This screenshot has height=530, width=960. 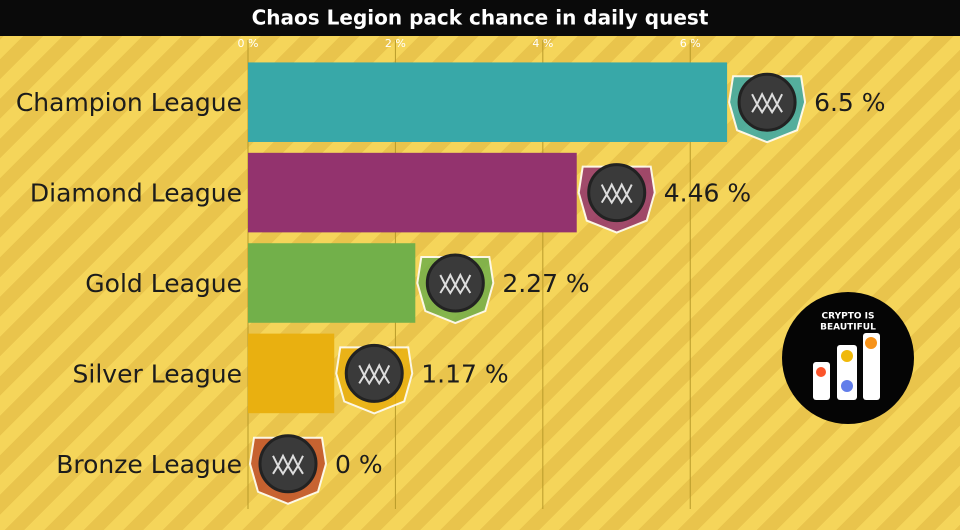 I want to click on title-bar, so click(x=480, y=18).